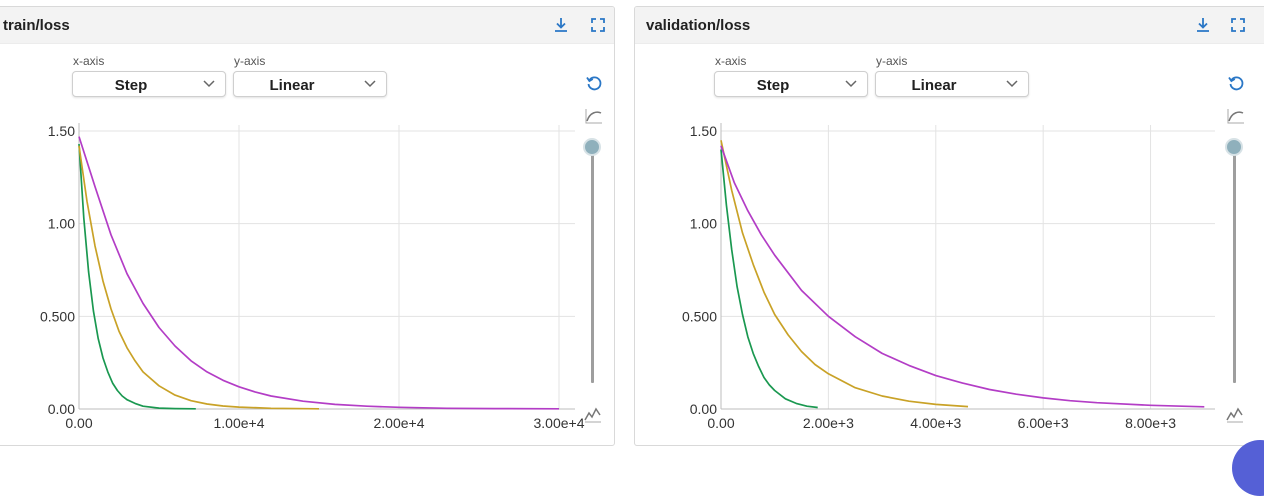 The width and height of the screenshot is (1264, 496). I want to click on x-tick-label: 6.00e+3, so click(1043, 423).